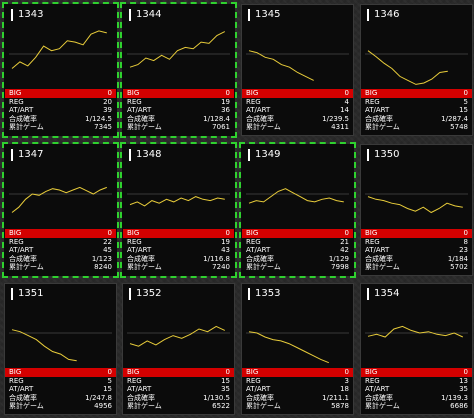 This screenshot has width=474, height=418. I want to click on stat-row-atart: AT/ART 35, so click(178, 389).